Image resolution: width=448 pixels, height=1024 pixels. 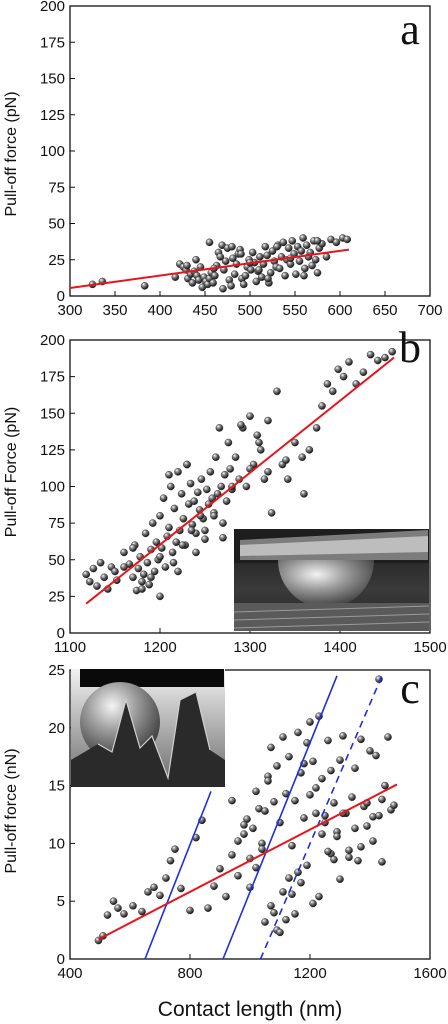 What do you see at coordinates (56, 786) in the screenshot?
I see `y-tick-label: 15` at bounding box center [56, 786].